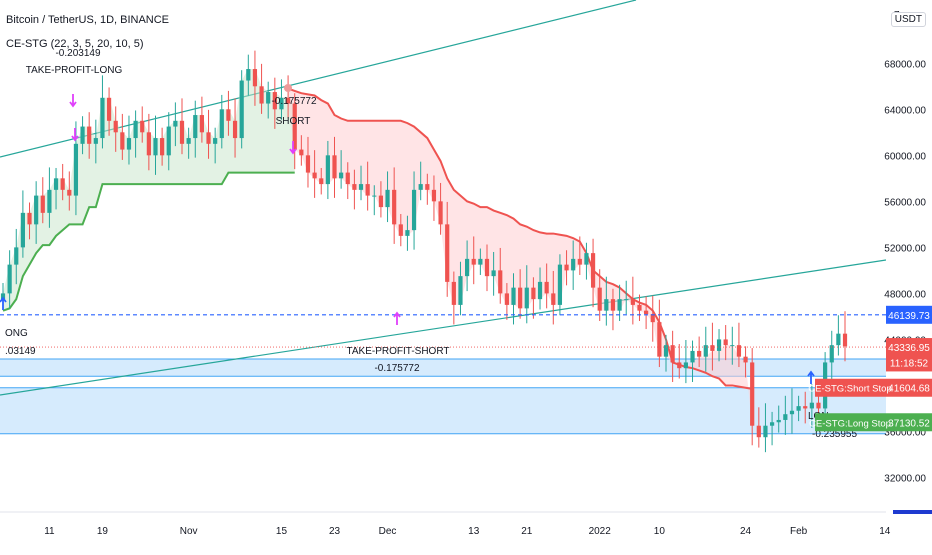 Image resolution: width=932 pixels, height=555 pixels. What do you see at coordinates (74, 70) in the screenshot?
I see `annotation-label: TAKE-PROFIT-LONG` at bounding box center [74, 70].